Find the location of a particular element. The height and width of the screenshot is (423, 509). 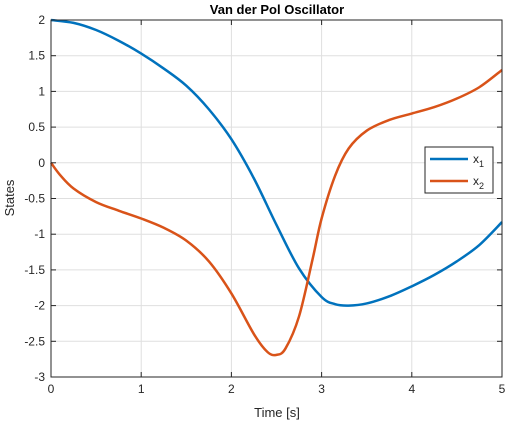

x-tick-label: 2 is located at coordinates (231, 389).